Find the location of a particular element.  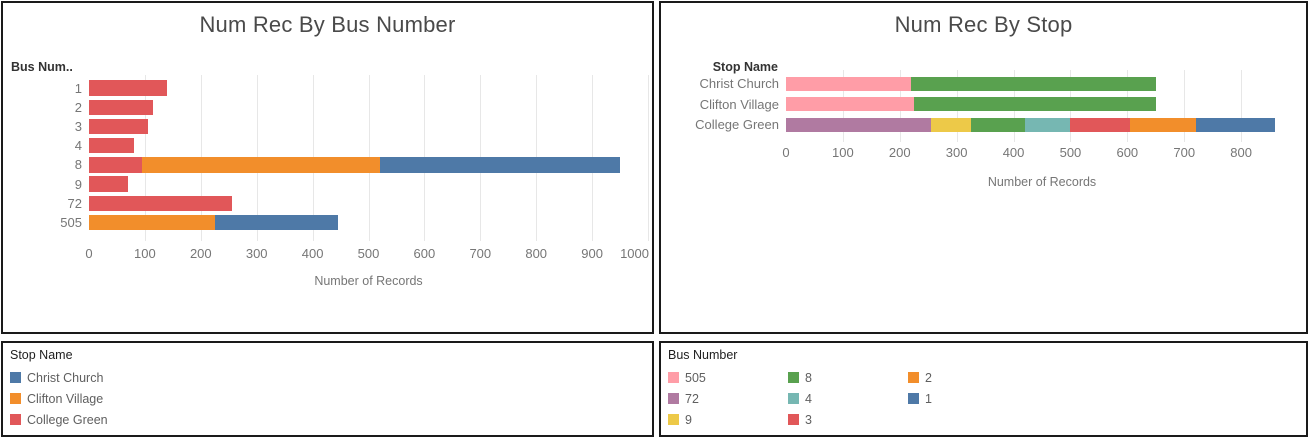

legend-item-clifton-village: Clifton Village is located at coordinates (70, 398).